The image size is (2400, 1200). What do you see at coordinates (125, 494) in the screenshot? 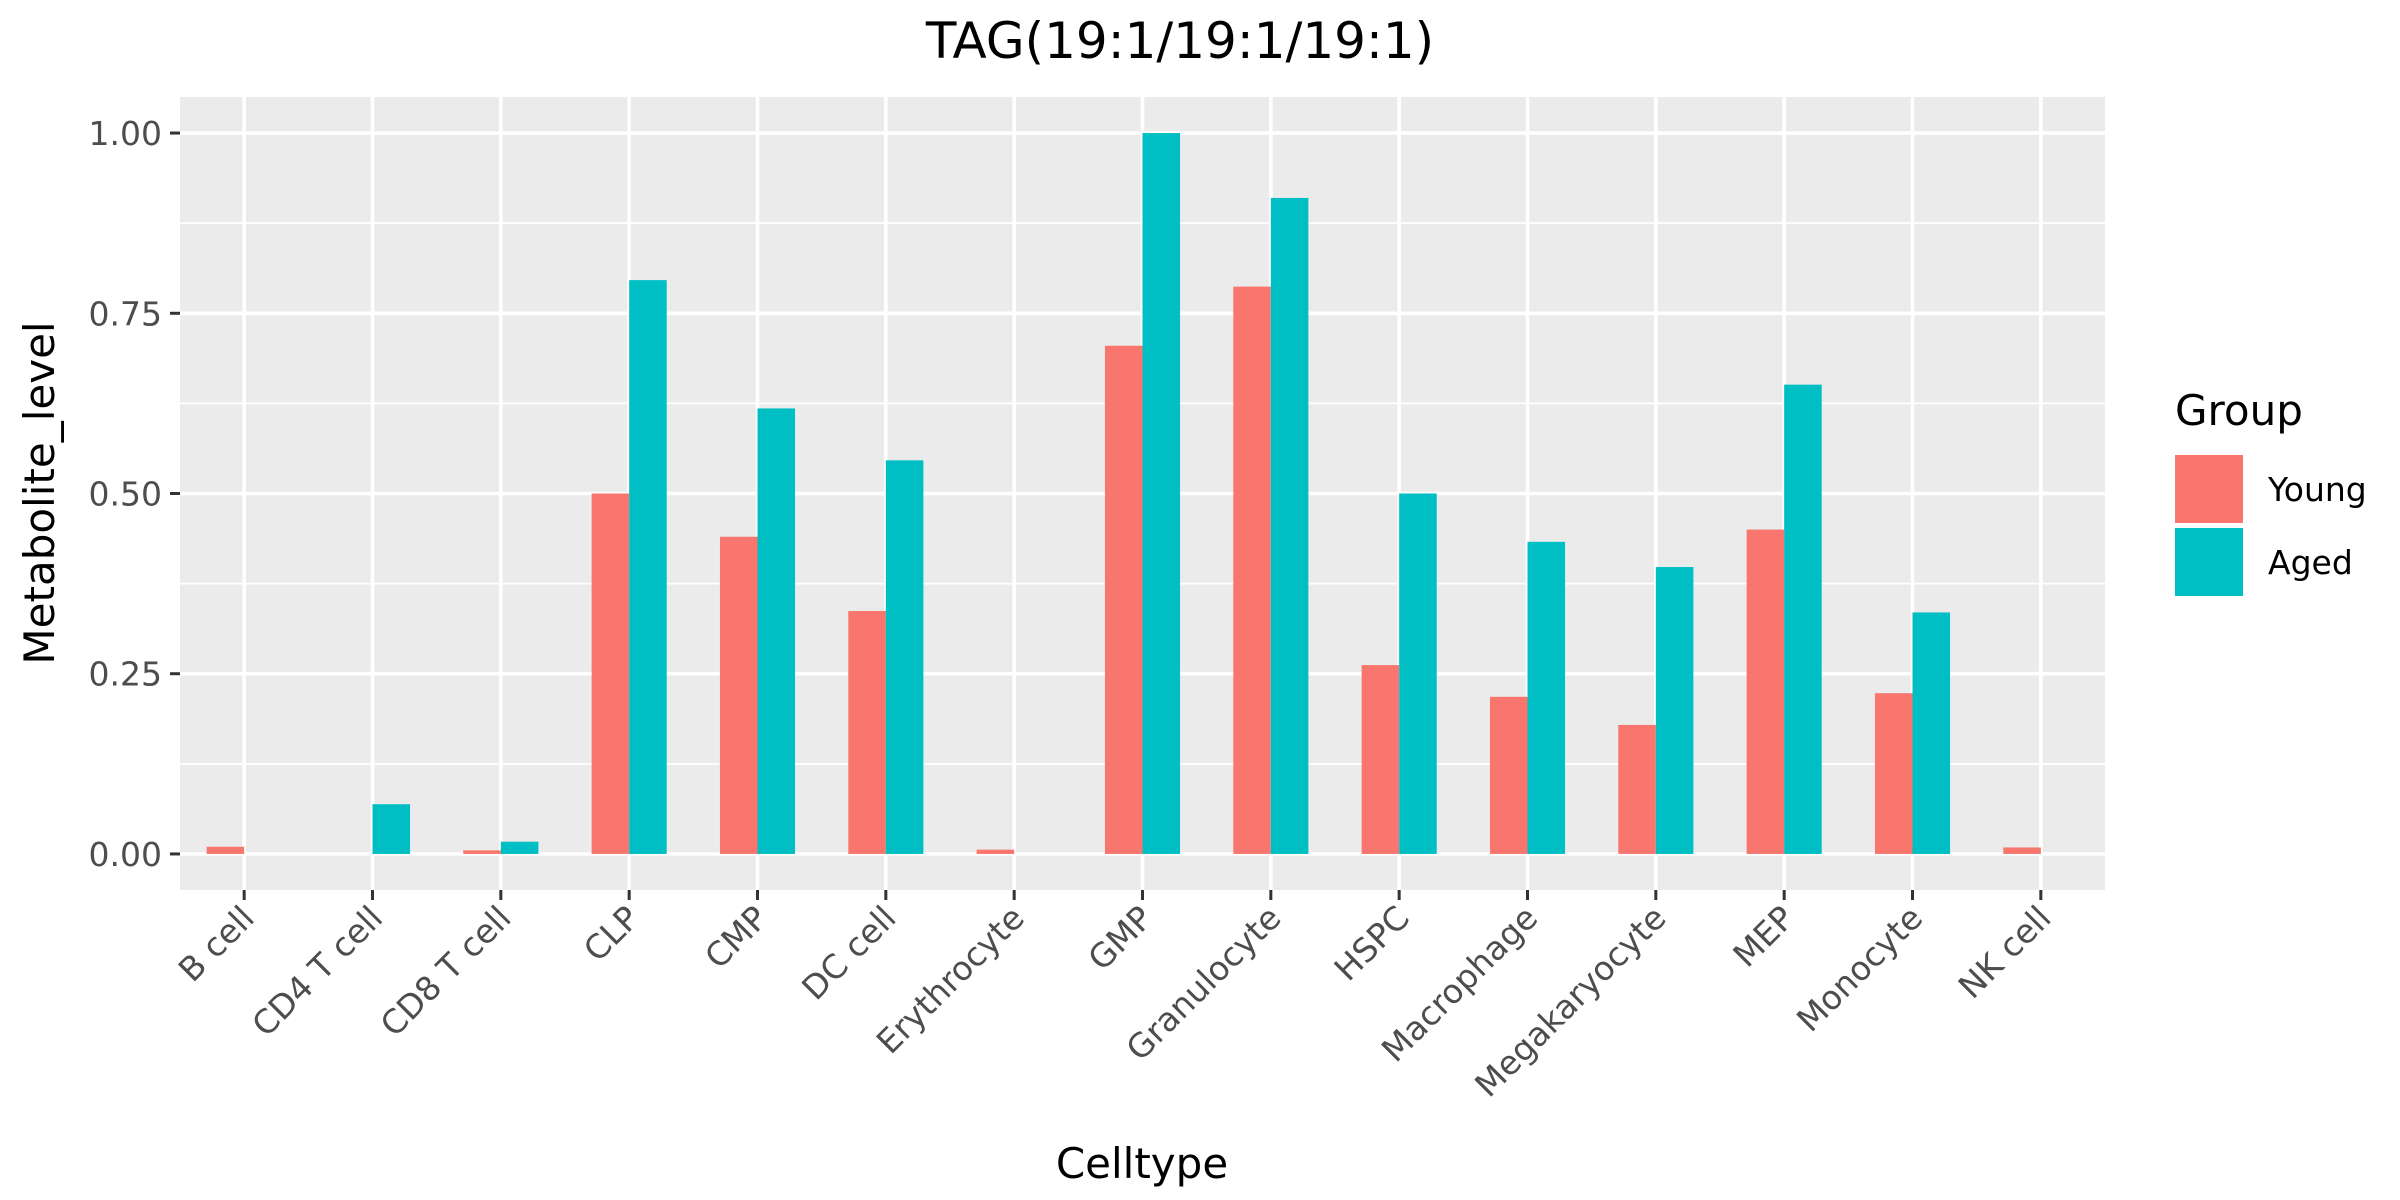
I see `y-tick-label: 0.50` at bounding box center [125, 494].